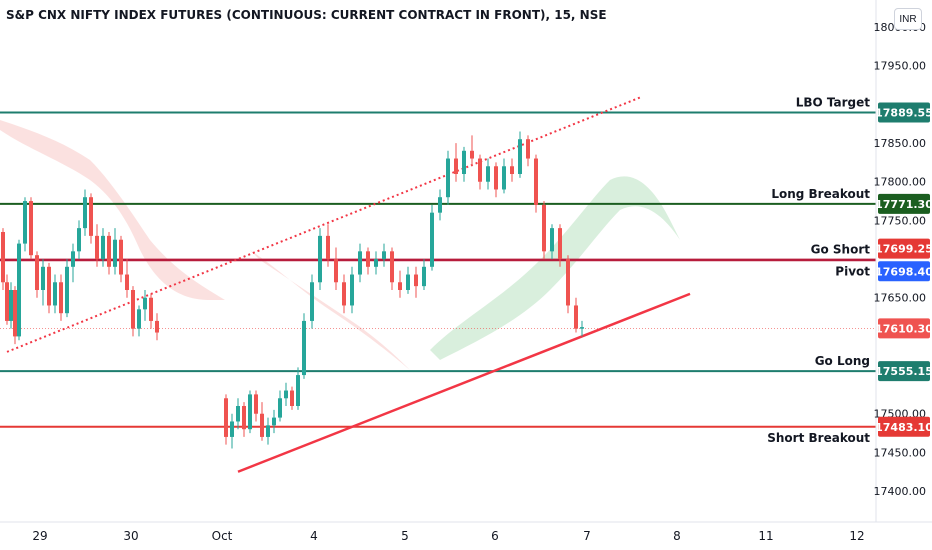  Describe the element at coordinates (852, 271) in the screenshot. I see `level-label-3: Pivot` at that location.